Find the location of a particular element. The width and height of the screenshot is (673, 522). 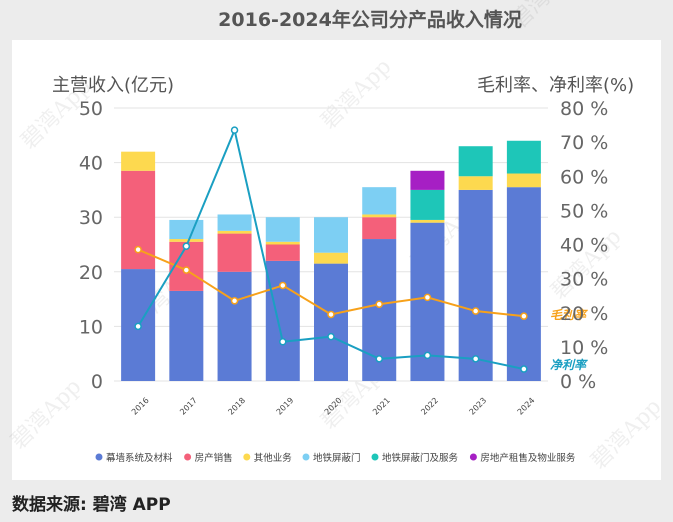

y-right-tick-label: 10 % is located at coordinates (584, 348).